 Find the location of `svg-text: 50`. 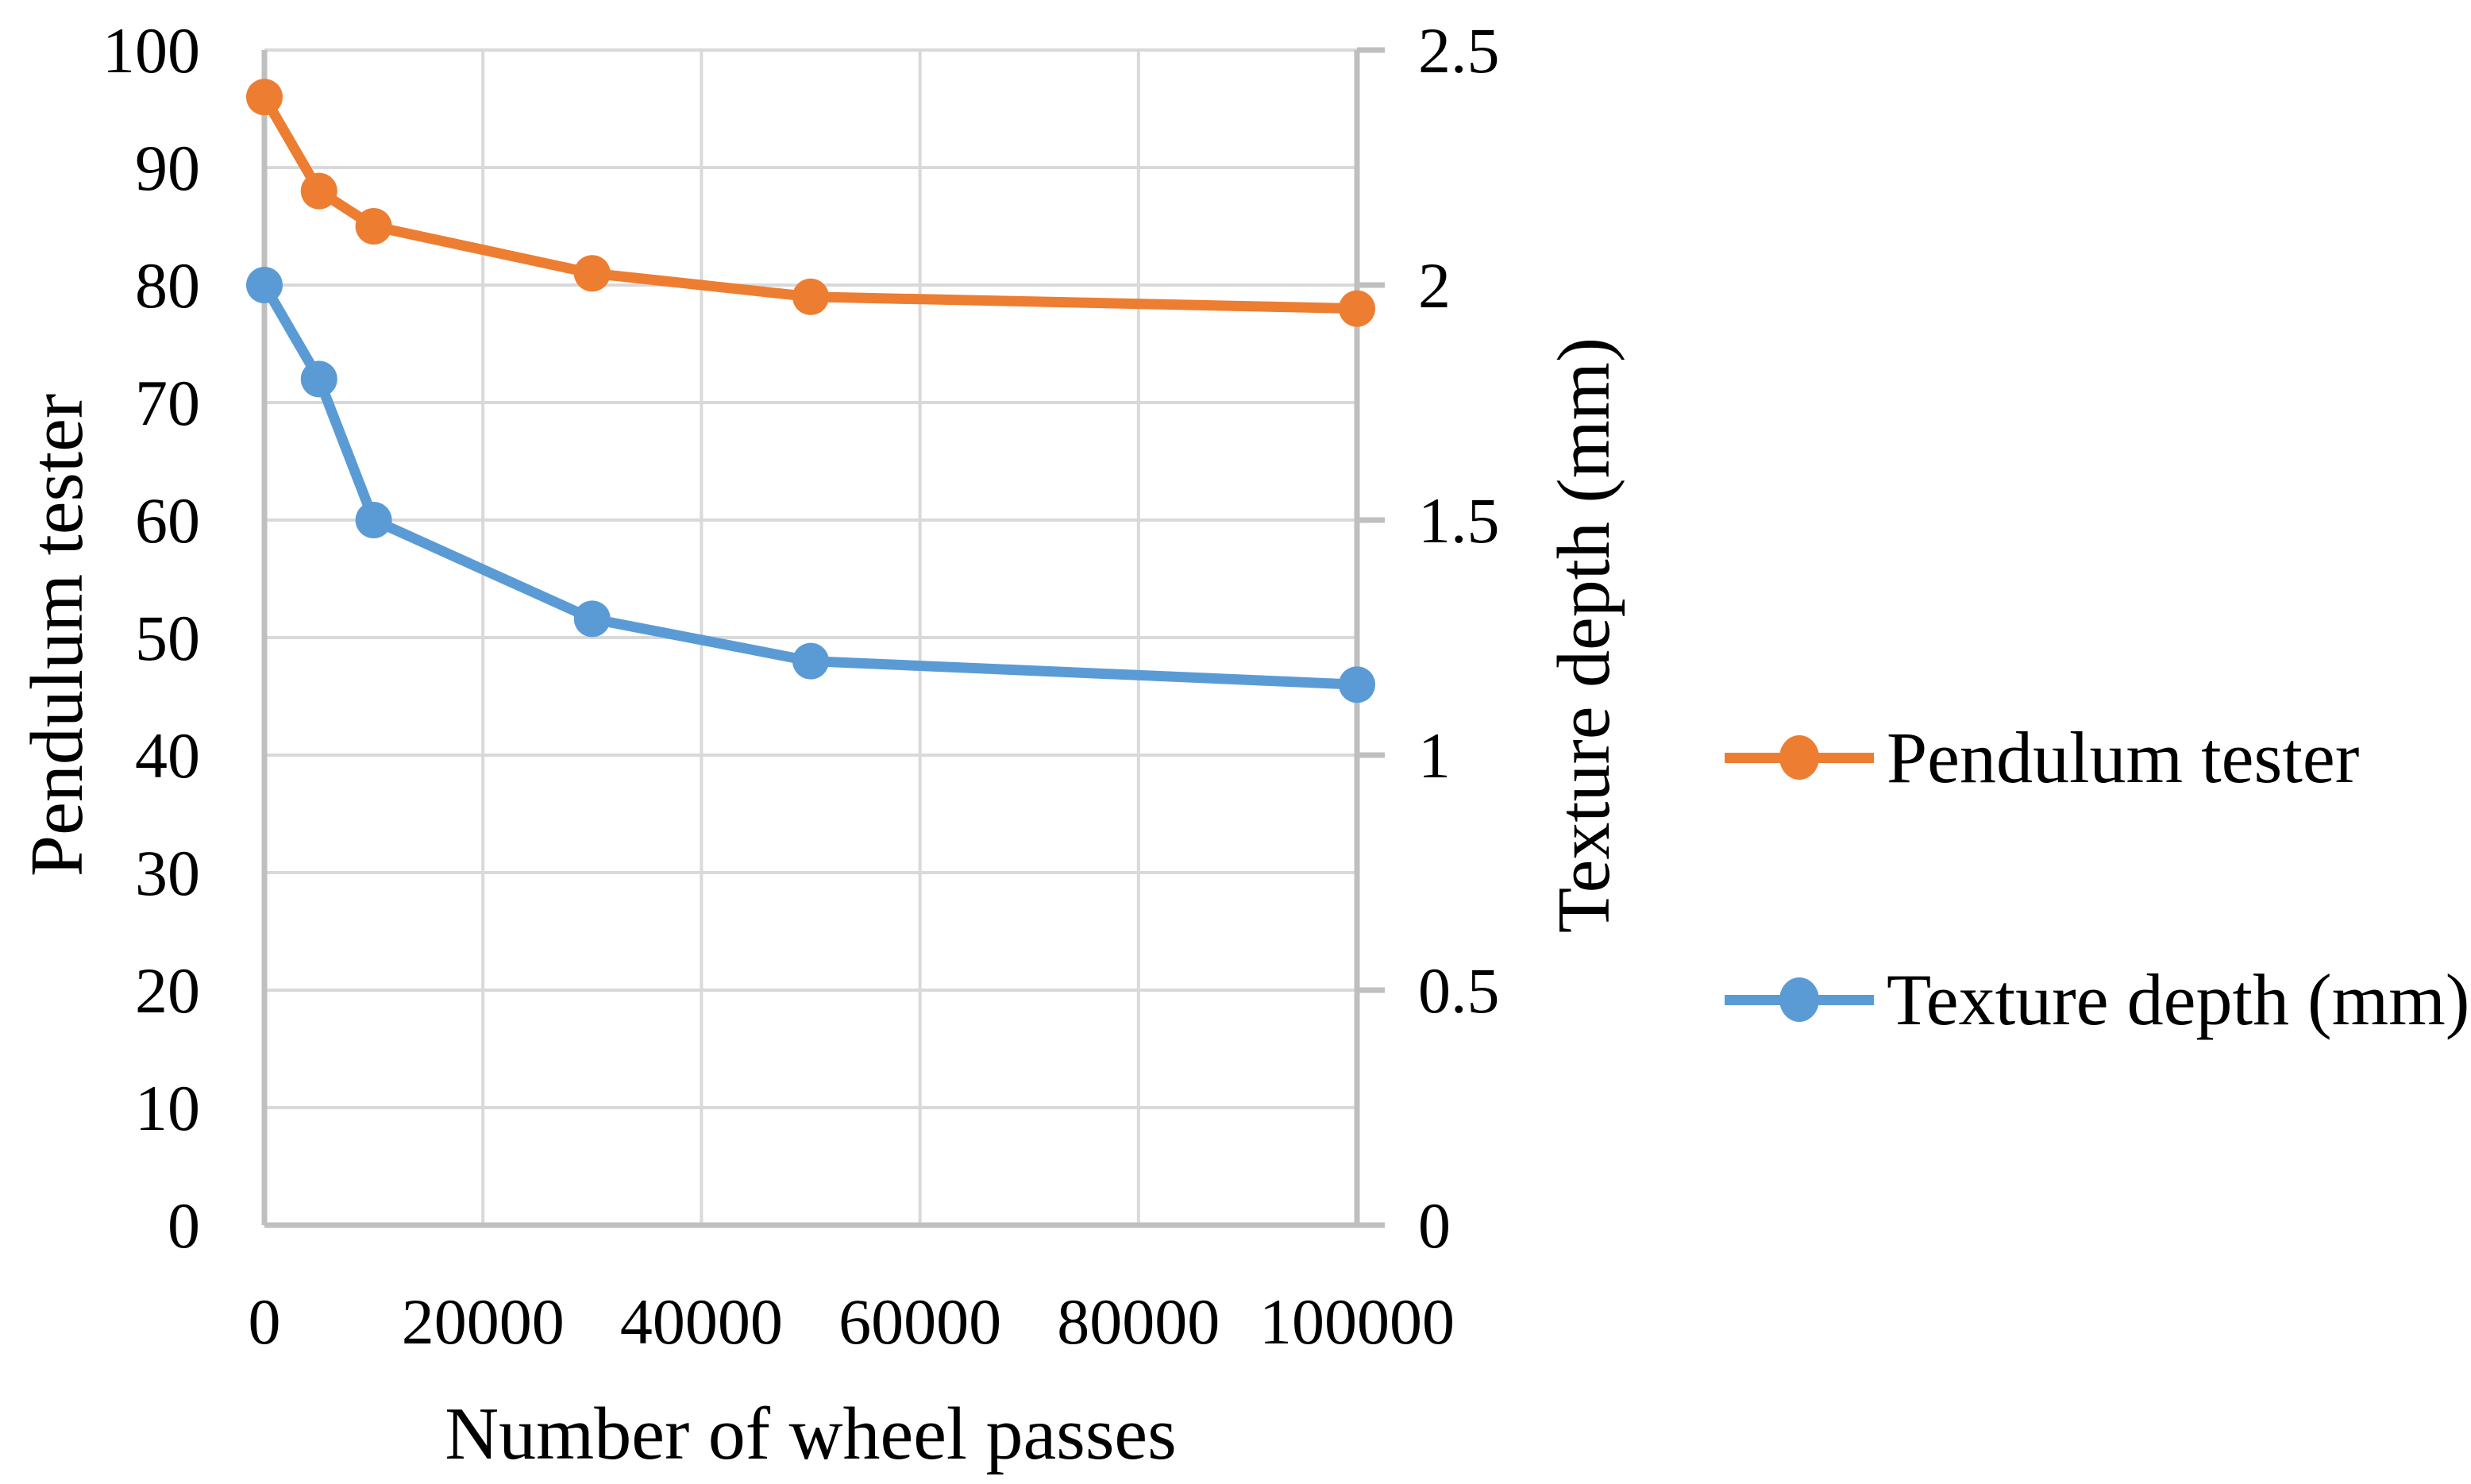

svg-text: 50 is located at coordinates (167, 638).